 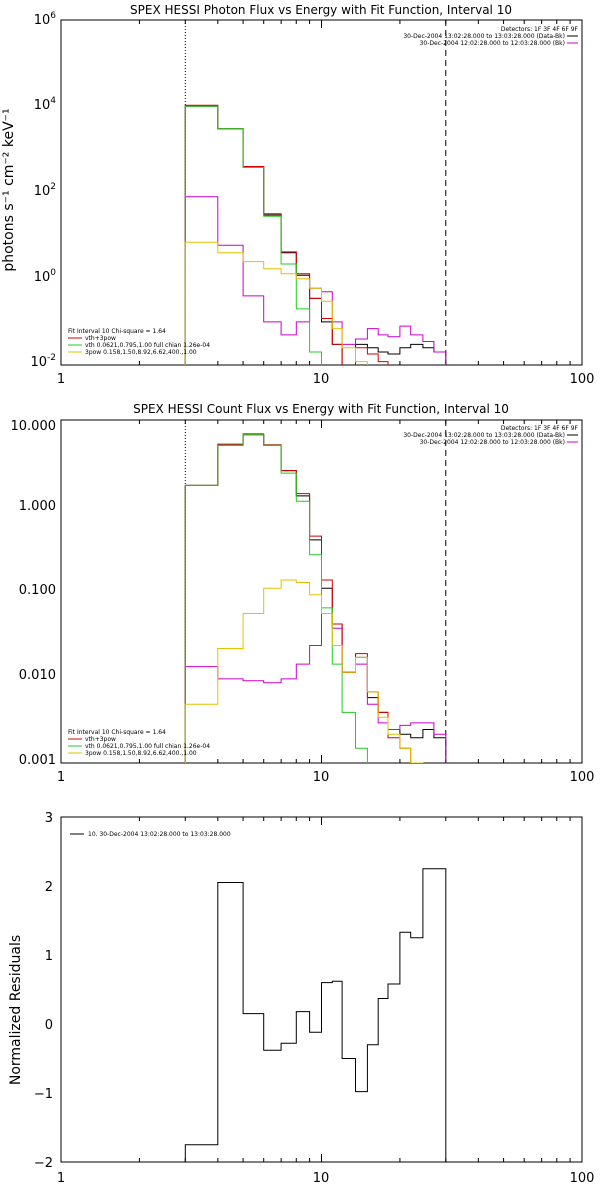 I want to click on photon-y-tick-1e2: 10², so click(x=45, y=190).